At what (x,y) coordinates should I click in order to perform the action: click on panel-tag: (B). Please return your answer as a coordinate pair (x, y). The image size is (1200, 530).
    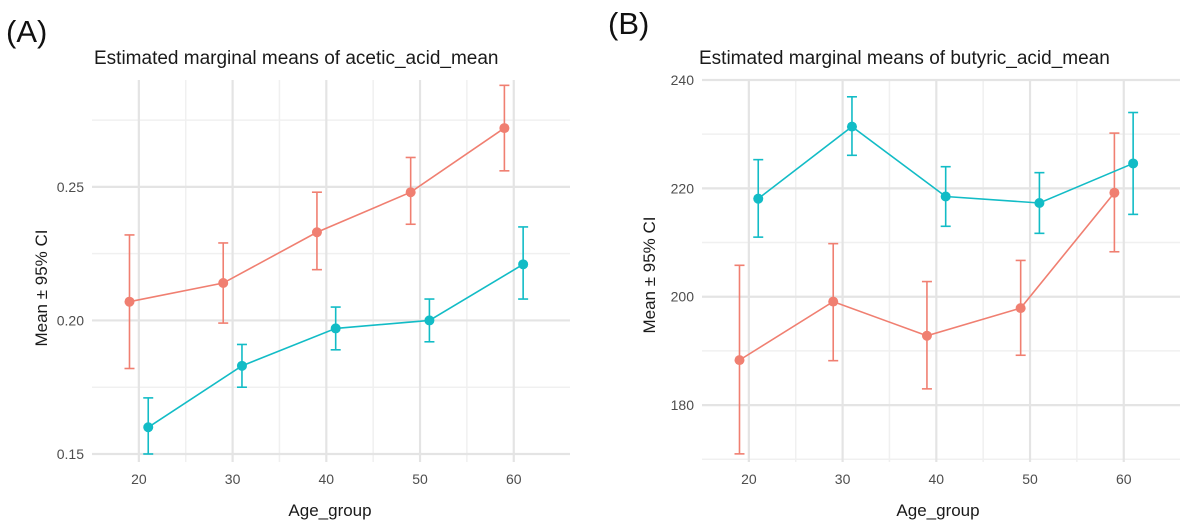
    Looking at the image, I should click on (628, 23).